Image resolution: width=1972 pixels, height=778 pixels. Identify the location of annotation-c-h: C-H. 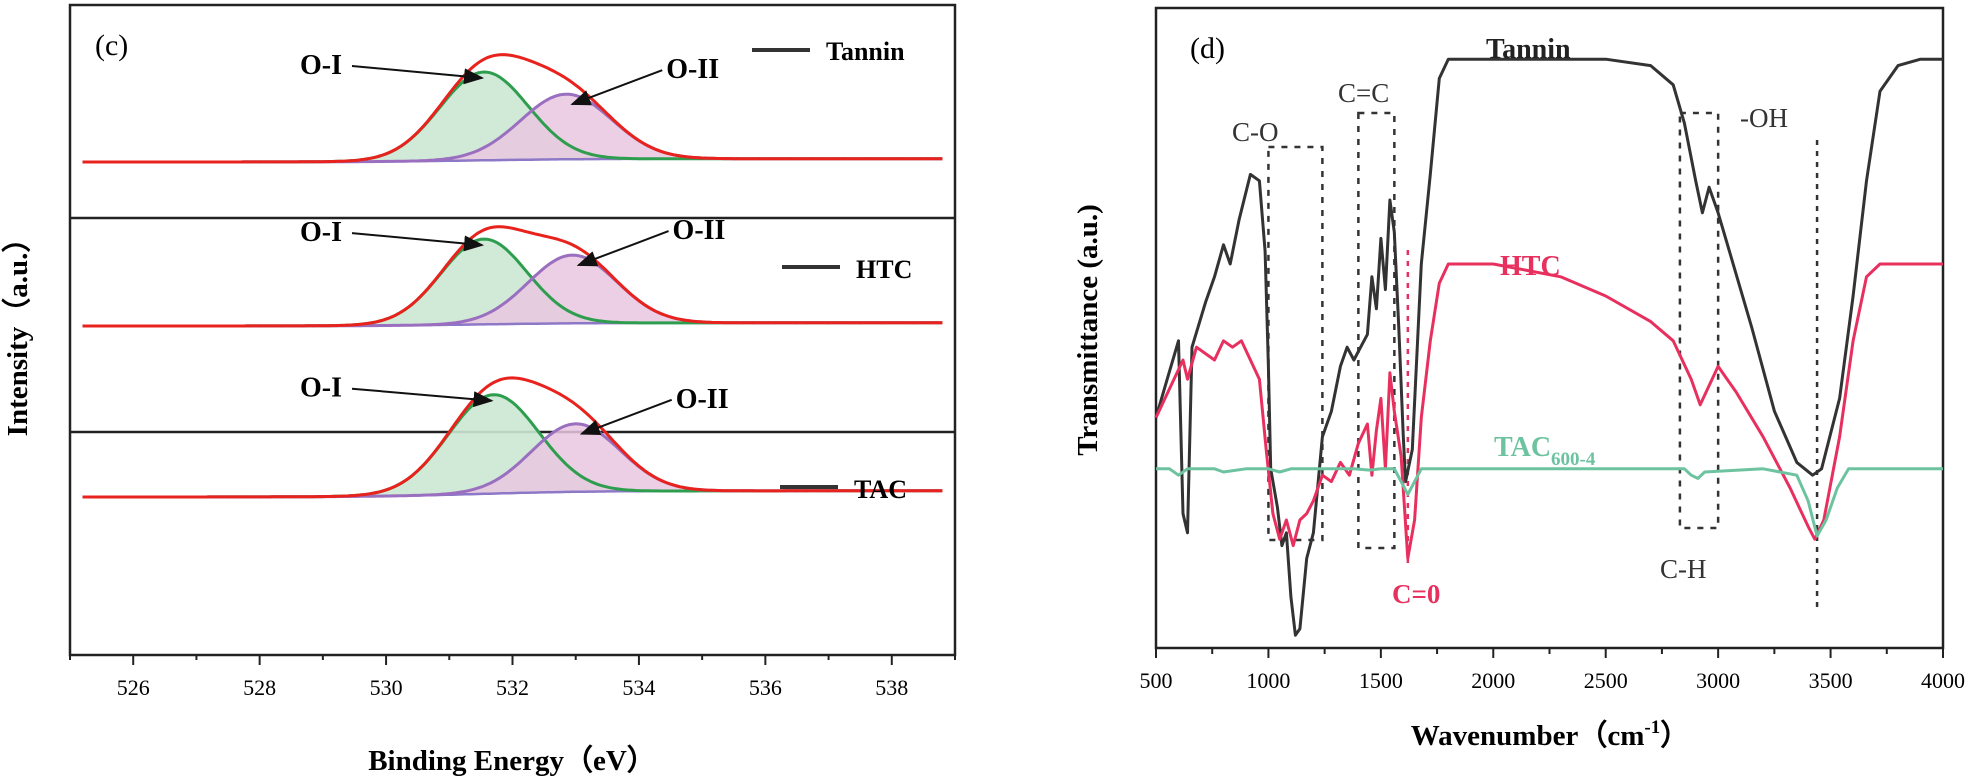
(1683, 569).